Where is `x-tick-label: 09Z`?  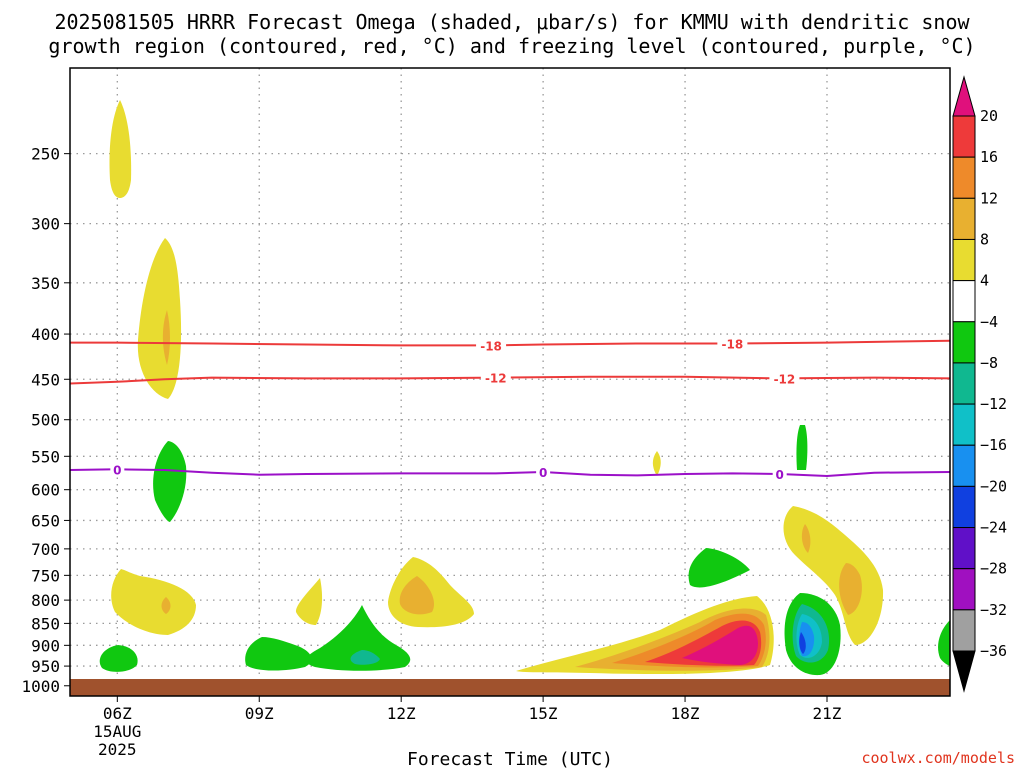
x-tick-label: 09Z is located at coordinates (259, 713).